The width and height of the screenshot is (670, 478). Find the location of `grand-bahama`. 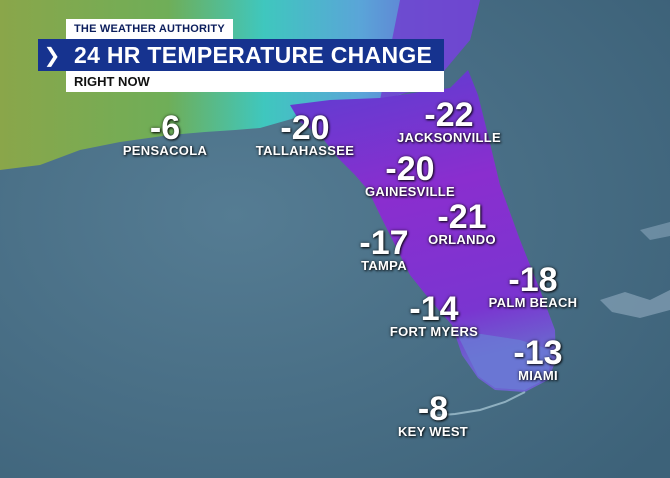

grand-bahama is located at coordinates (655, 231).